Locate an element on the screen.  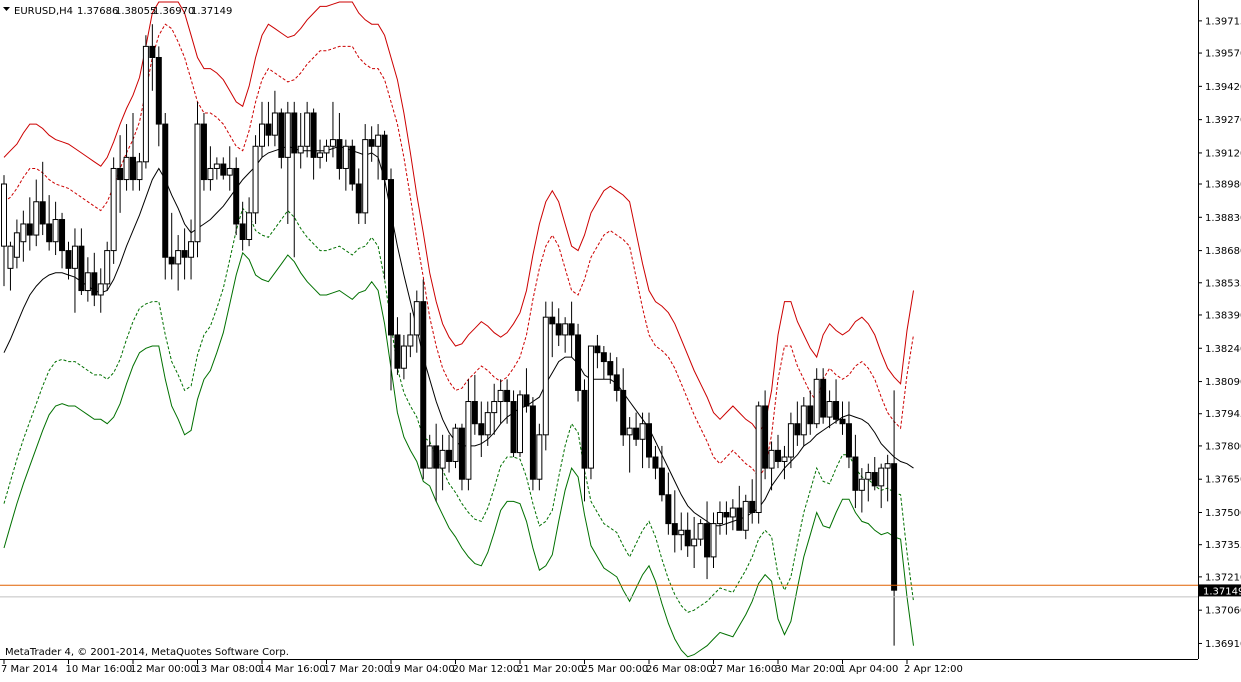
price-tick-label: 1.37800 is located at coordinates (1223, 446).